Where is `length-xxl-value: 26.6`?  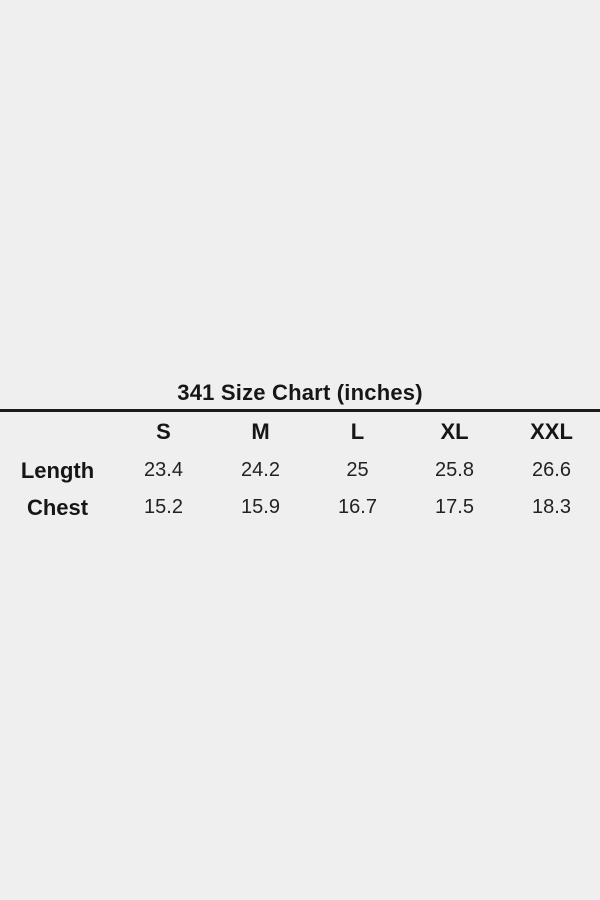 length-xxl-value: 26.6 is located at coordinates (551, 470).